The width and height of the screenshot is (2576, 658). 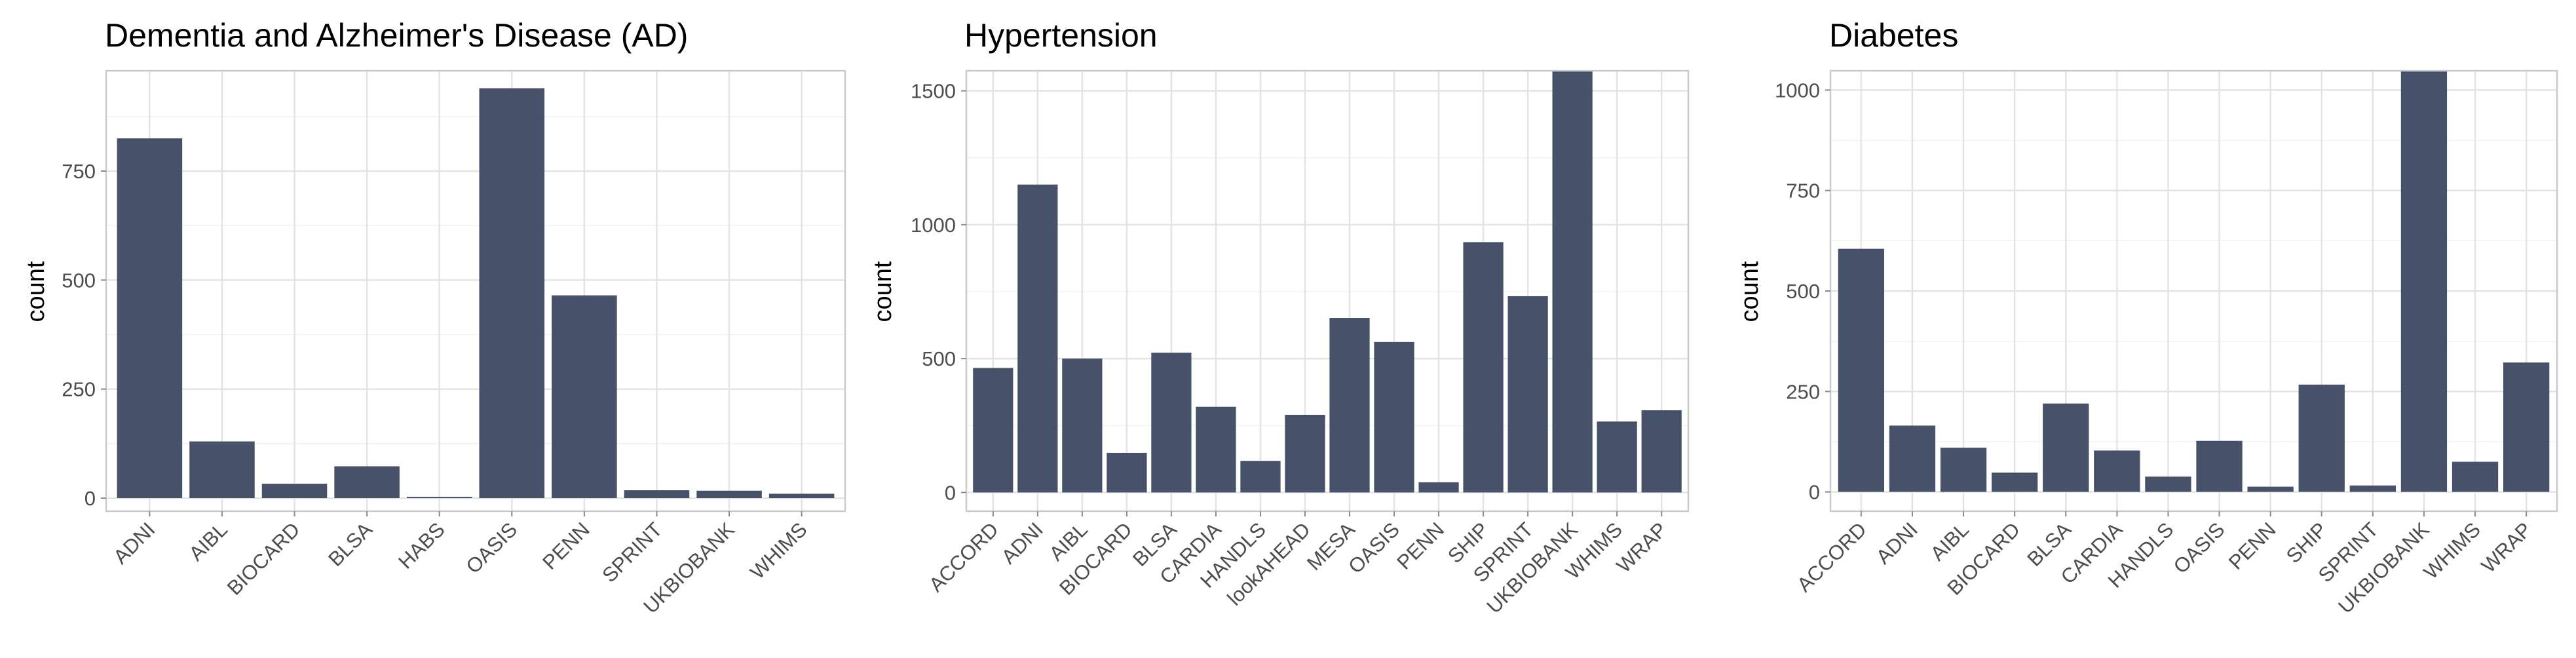 I want to click on x-tick-label: SPRINT, so click(x=631, y=552).